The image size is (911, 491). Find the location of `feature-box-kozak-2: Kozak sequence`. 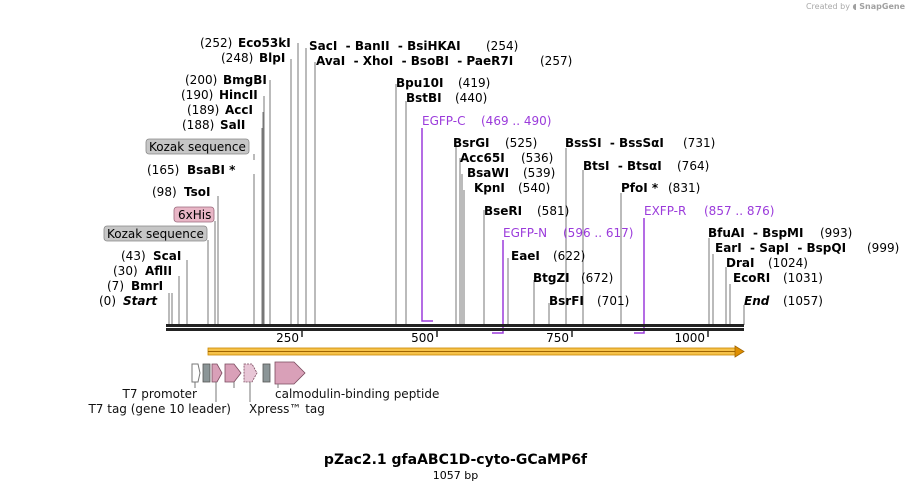

feature-box-kozak-2: Kozak sequence is located at coordinates (155, 233).